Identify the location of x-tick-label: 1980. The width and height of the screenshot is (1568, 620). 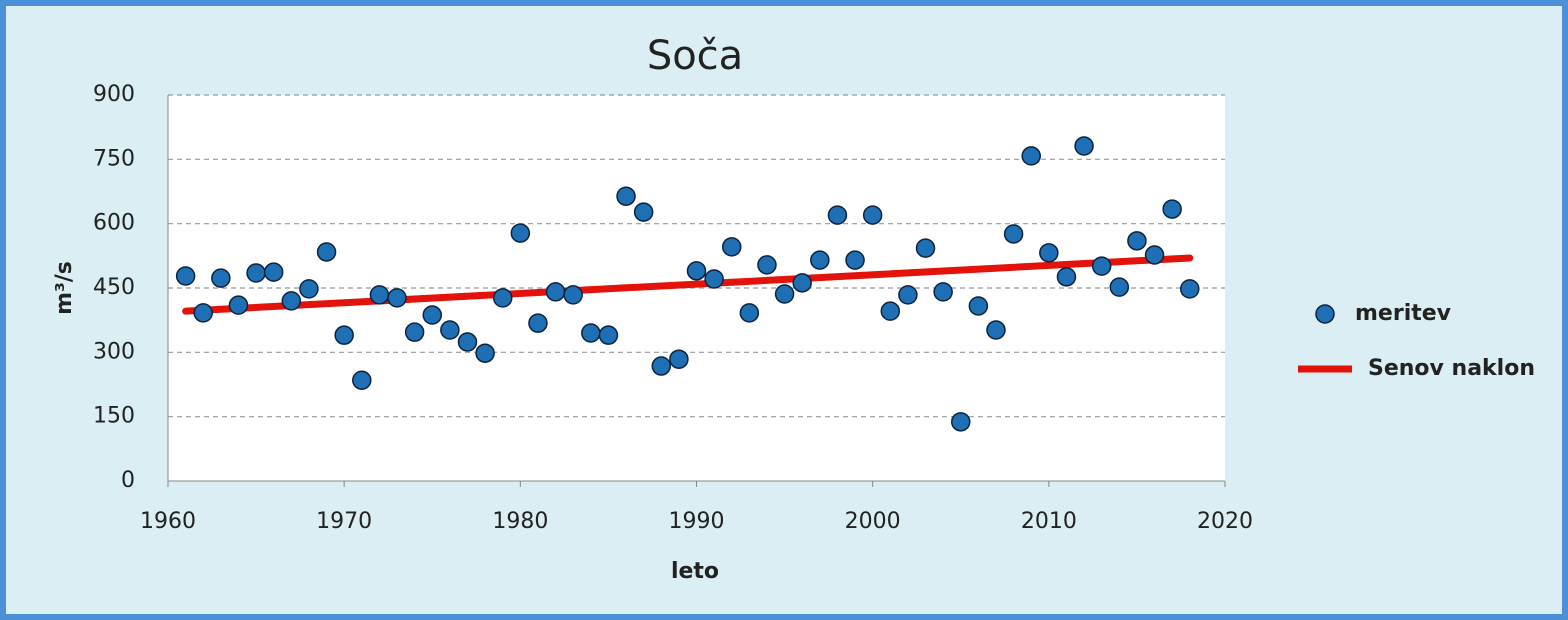
(520, 521).